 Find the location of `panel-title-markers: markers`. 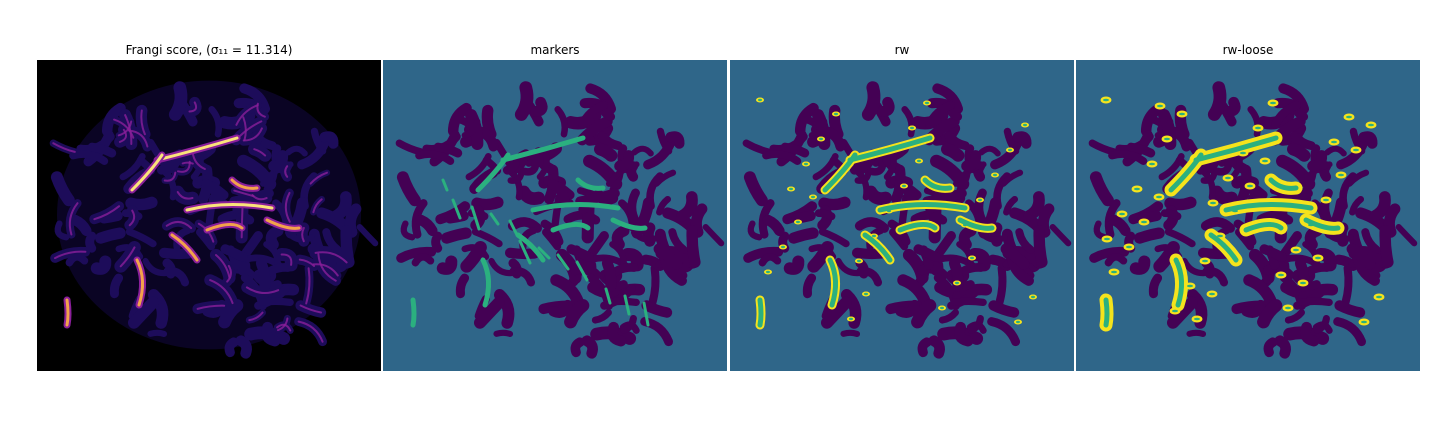

panel-title-markers: markers is located at coordinates (555, 50).